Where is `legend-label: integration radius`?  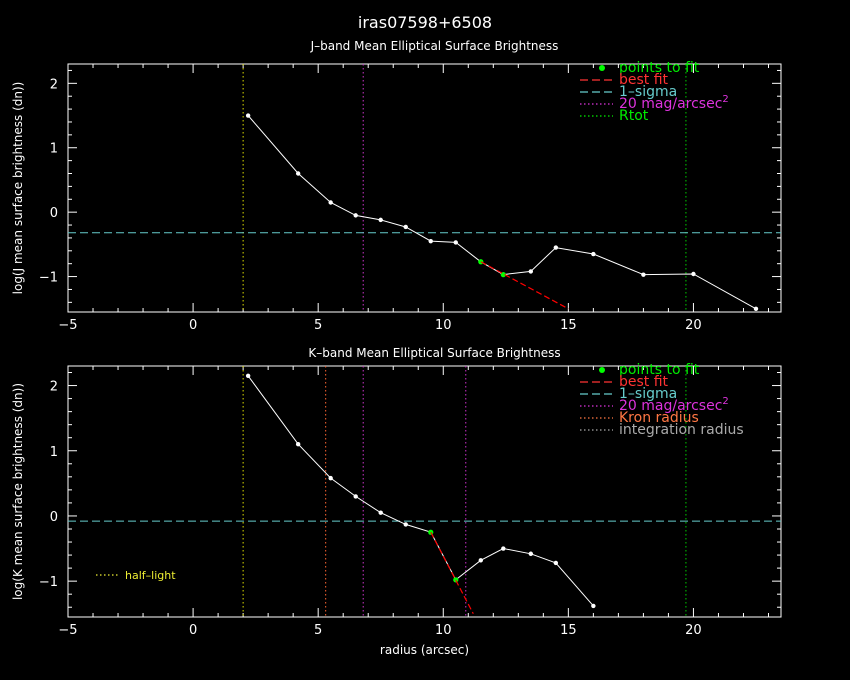 legend-label: integration radius is located at coordinates (681, 430).